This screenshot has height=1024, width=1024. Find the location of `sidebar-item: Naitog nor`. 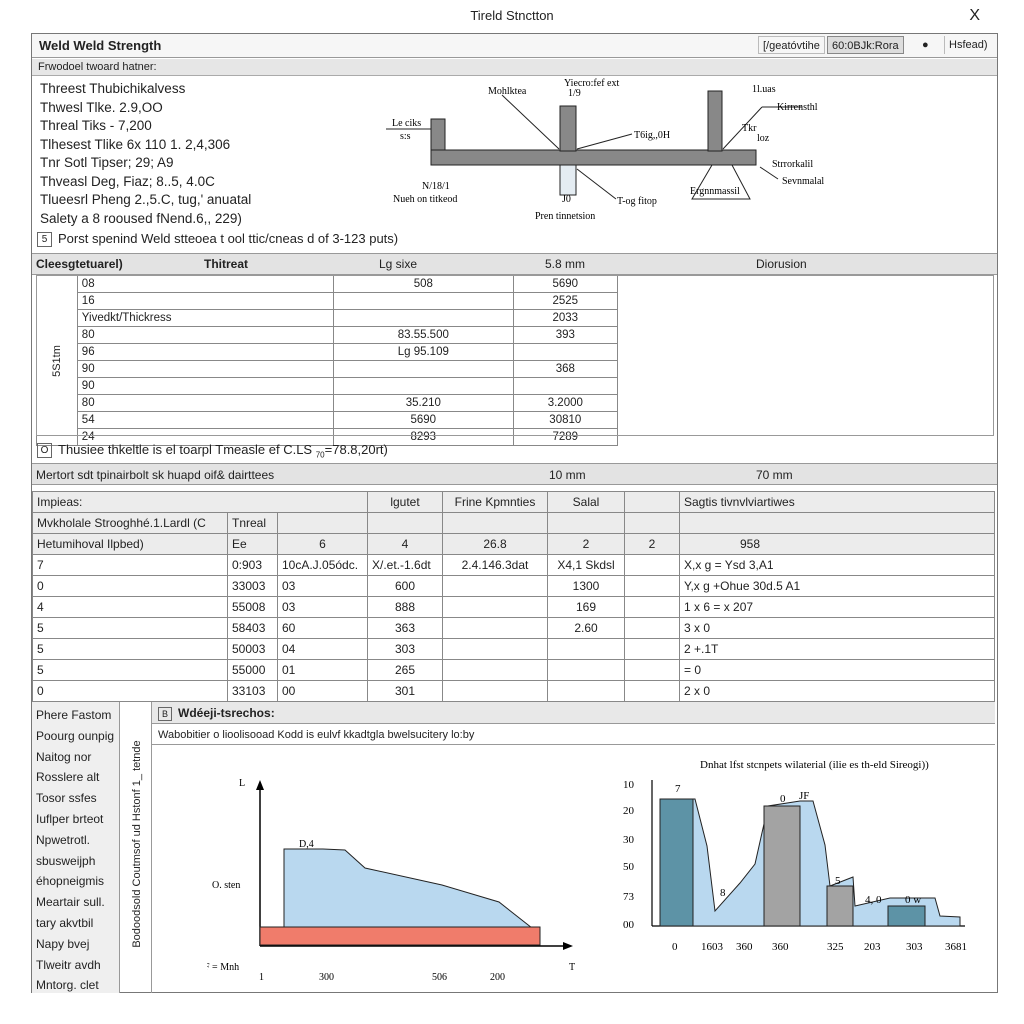

sidebar-item: Naitog nor is located at coordinates (64, 756).